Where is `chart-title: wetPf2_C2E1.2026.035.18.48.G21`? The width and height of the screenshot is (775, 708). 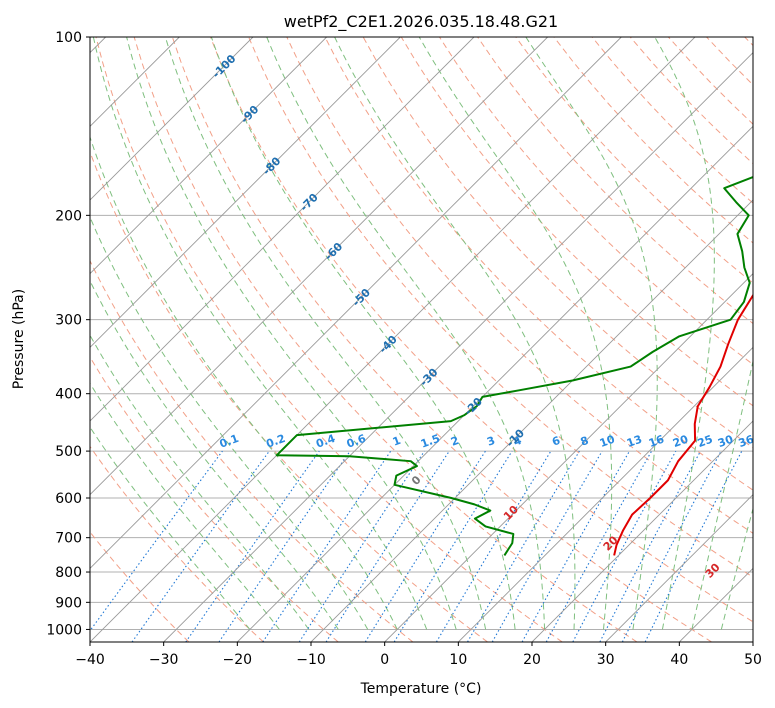
chart-title: wetPf2_C2E1.2026.035.18.48.G21 is located at coordinates (421, 22).